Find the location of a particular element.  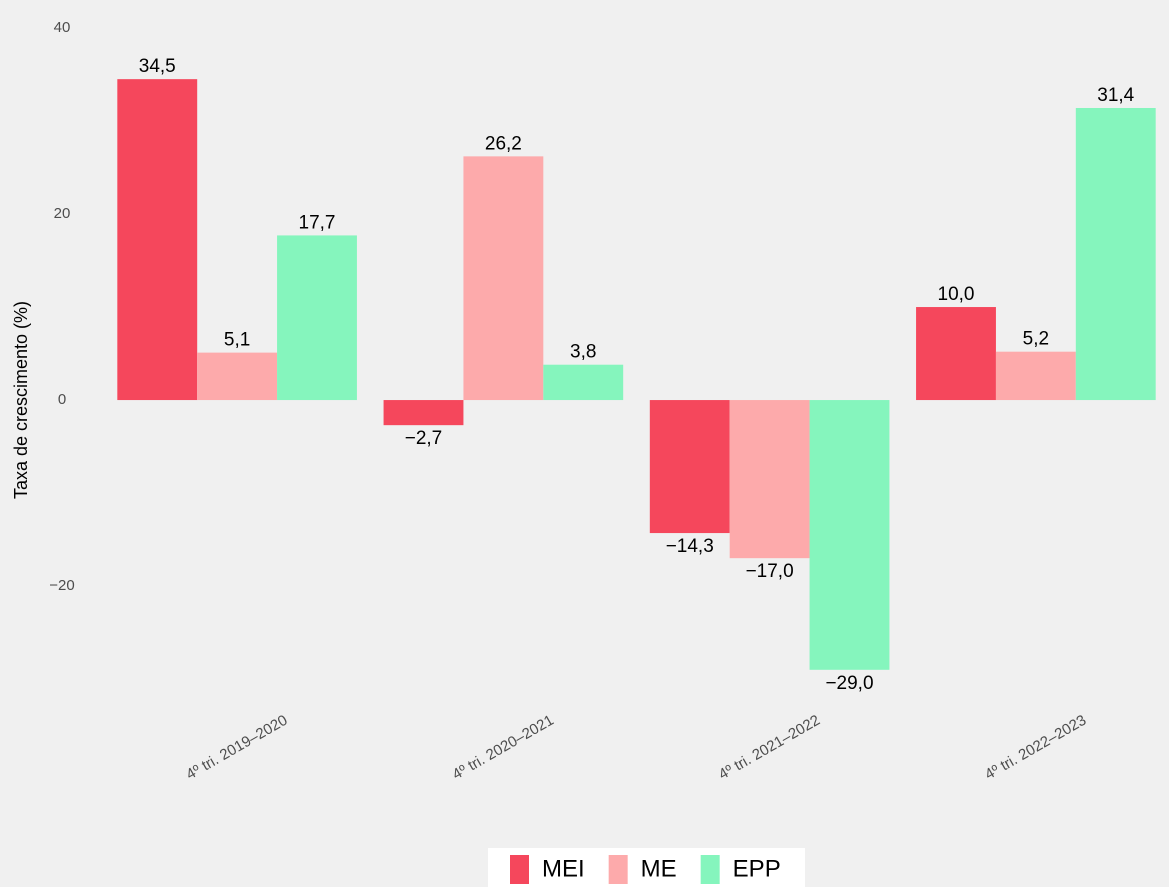

value-label: −14,3 is located at coordinates (690, 546).